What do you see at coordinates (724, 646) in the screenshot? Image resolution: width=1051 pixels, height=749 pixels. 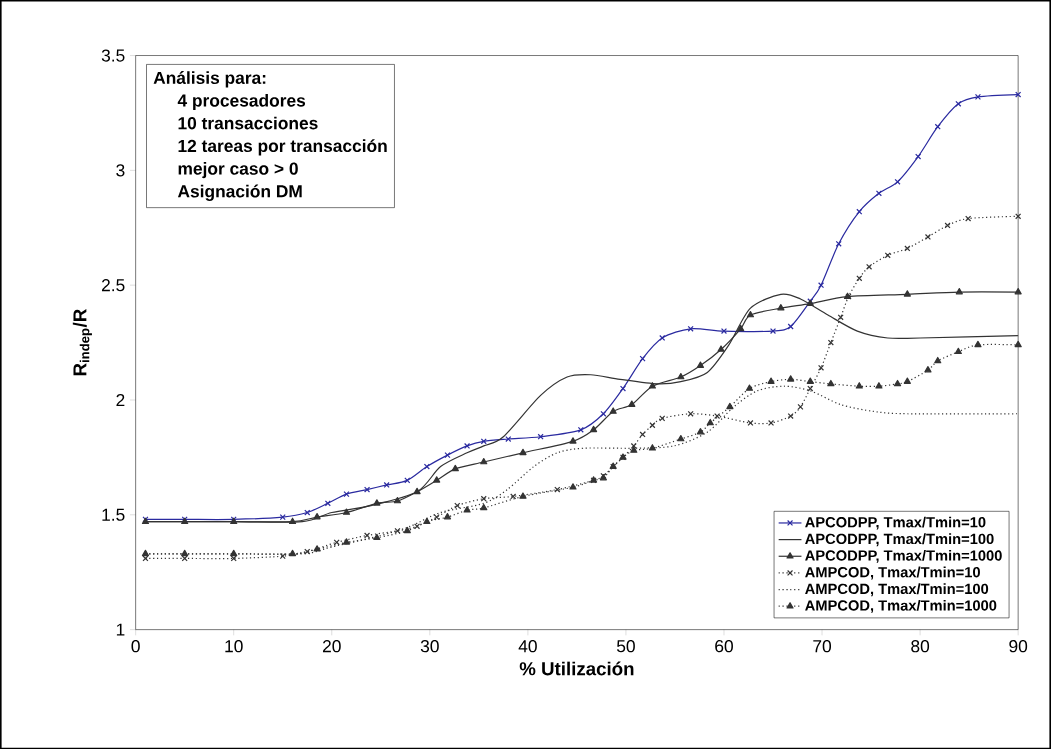 I see `x-tick-label: 60` at bounding box center [724, 646].